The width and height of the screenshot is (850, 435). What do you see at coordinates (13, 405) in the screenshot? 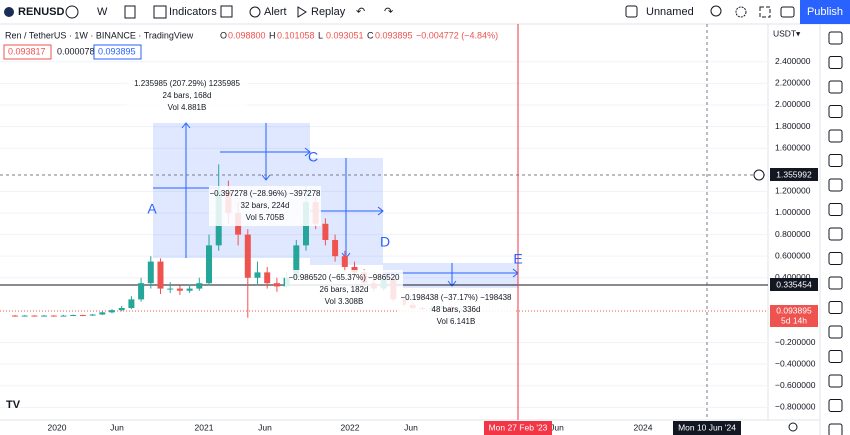
I see `tv-logo: TV` at bounding box center [13, 405].